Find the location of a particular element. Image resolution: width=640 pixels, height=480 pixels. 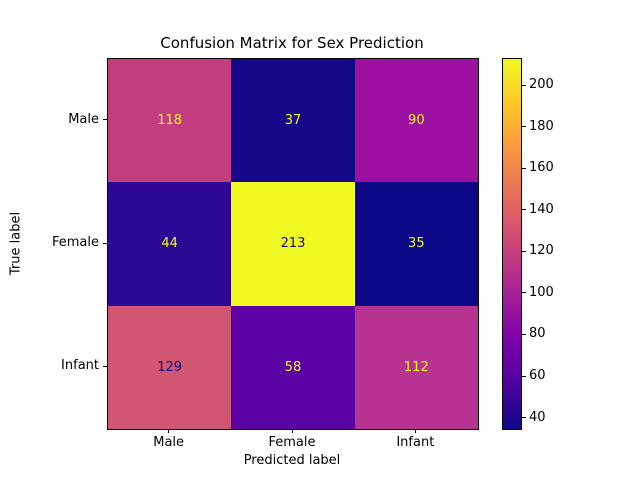

y-tick-label: Male is located at coordinates (83, 119).